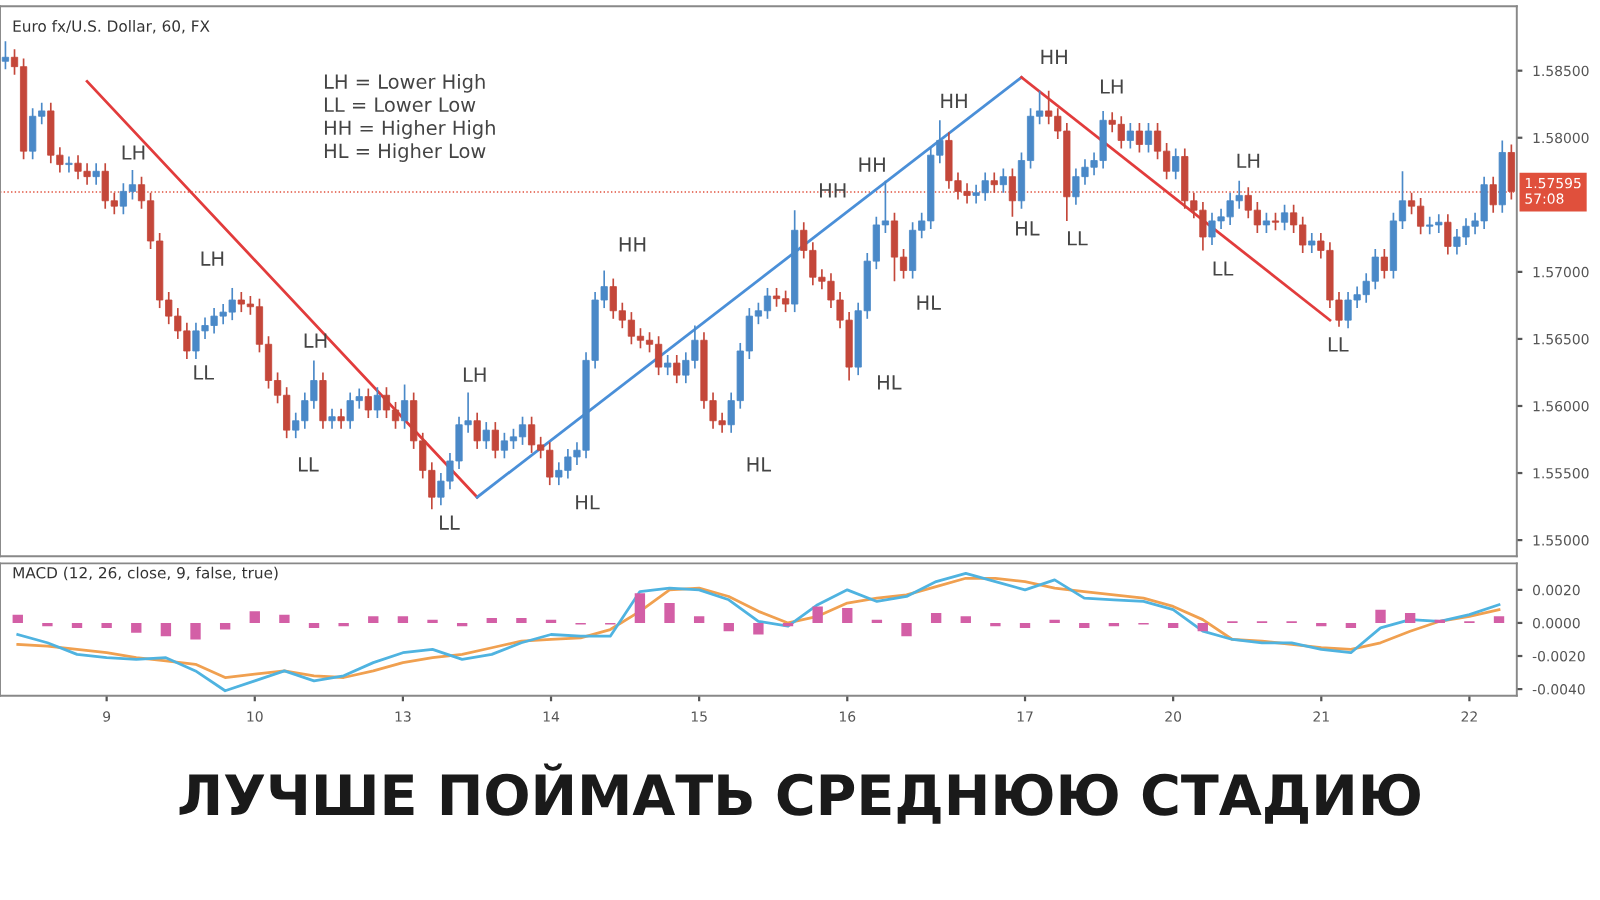  I want to click on annotation: HL = Higher Low, so click(405, 152).